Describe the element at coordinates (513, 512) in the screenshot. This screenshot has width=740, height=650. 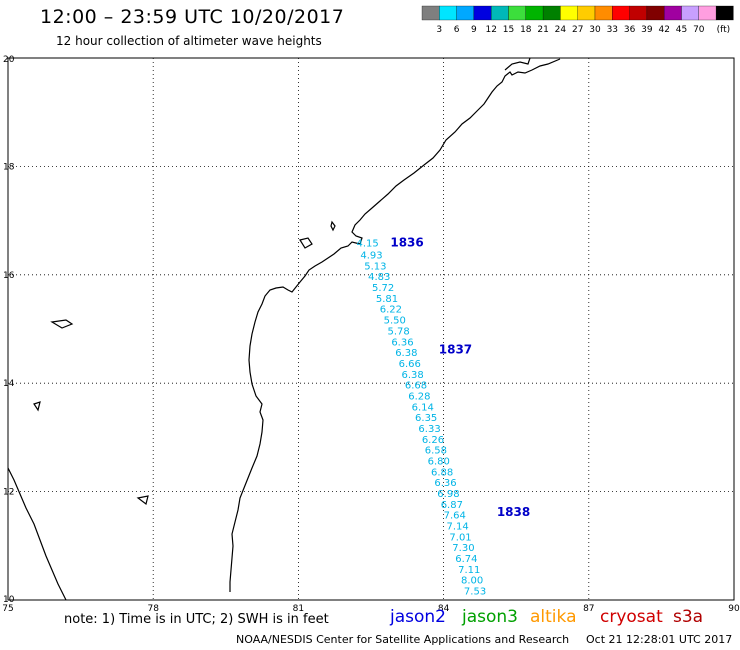
I see `pass-time-label: 1838` at that location.